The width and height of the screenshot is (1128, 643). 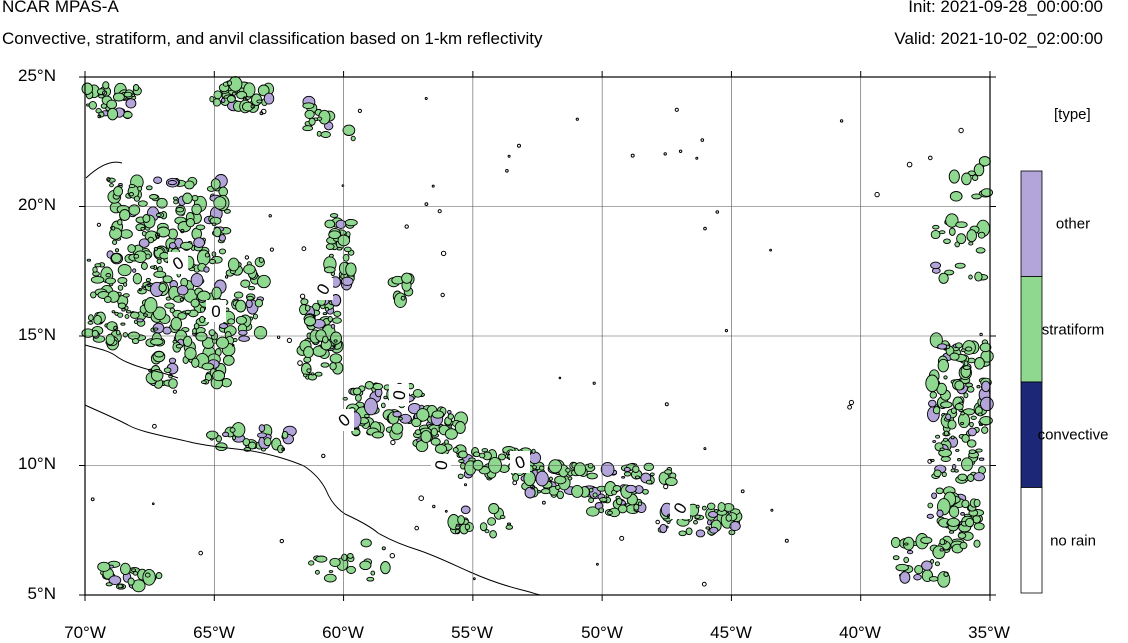 What do you see at coordinates (37, 204) in the screenshot?
I see `lat-label-20n: 20°N` at bounding box center [37, 204].